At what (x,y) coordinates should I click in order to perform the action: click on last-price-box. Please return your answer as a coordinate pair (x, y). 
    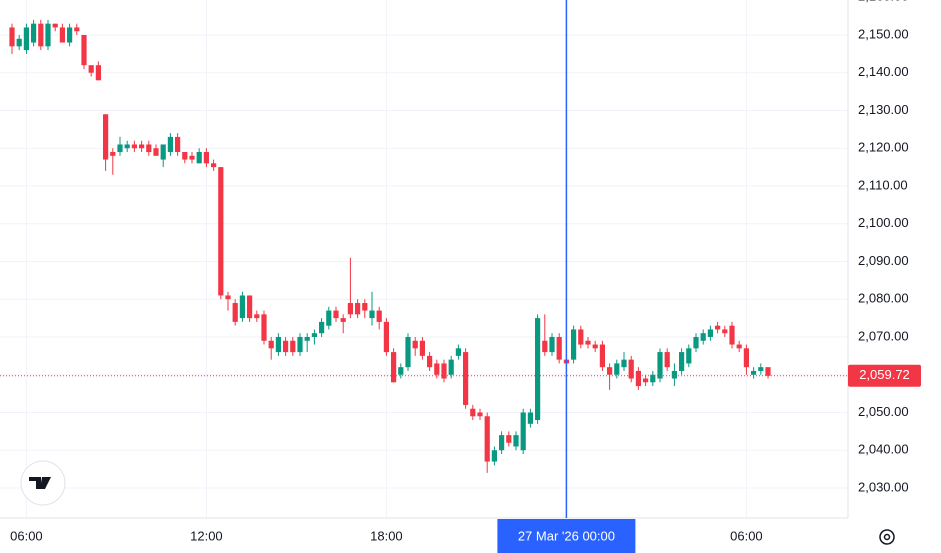
    Looking at the image, I should click on (884, 375).